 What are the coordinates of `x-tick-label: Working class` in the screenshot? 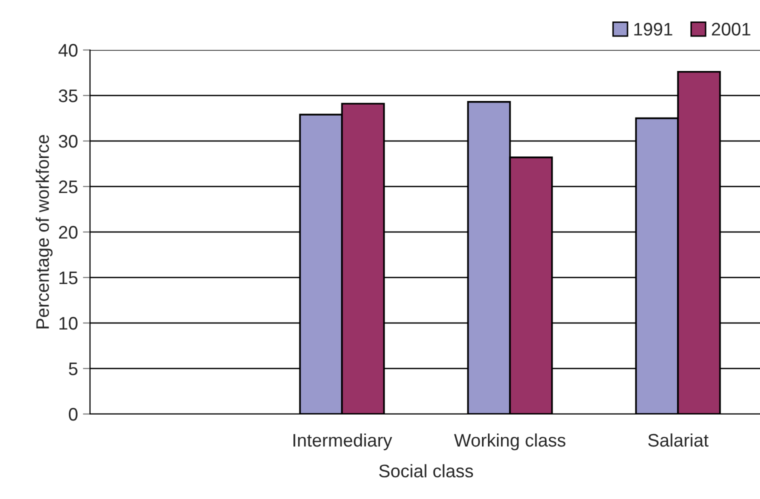 It's located at (510, 441).